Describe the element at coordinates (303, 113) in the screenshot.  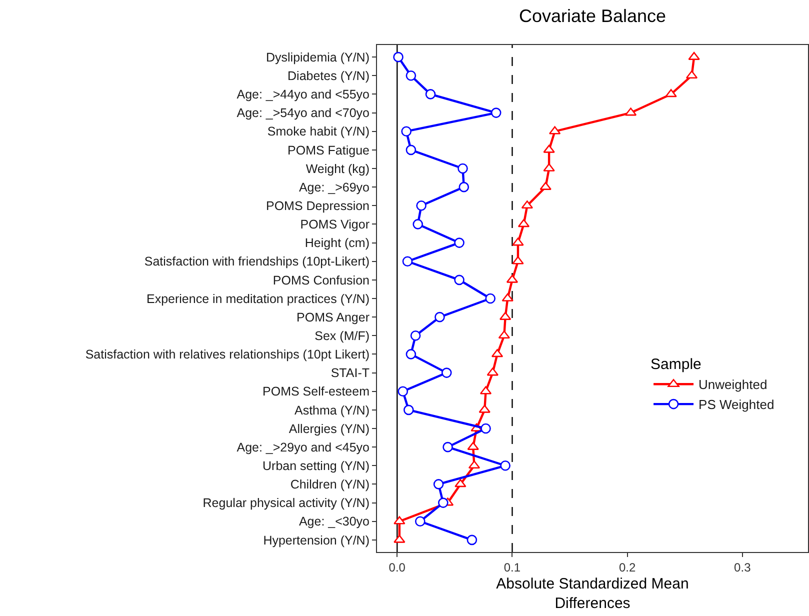
I see `y-tick-label: Age: _>54yo and <70yo` at that location.